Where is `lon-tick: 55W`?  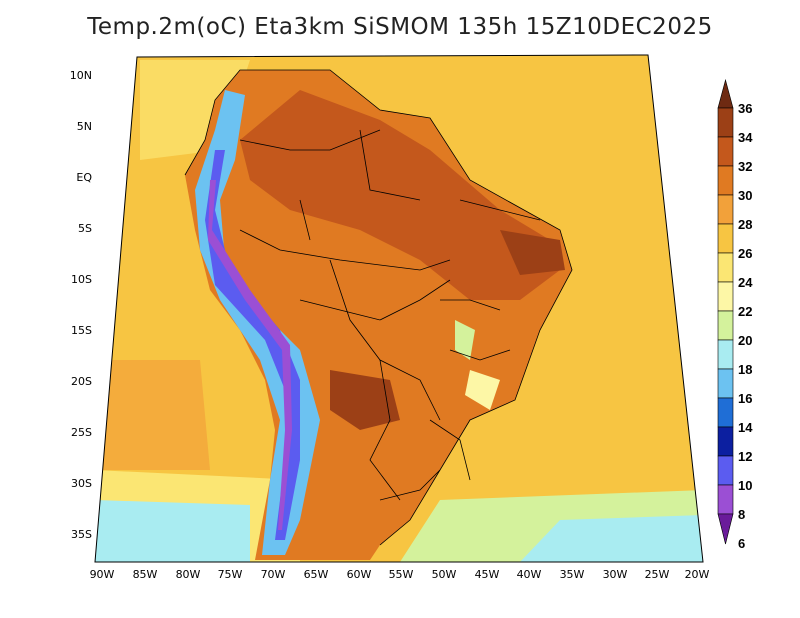 lon-tick: 55W is located at coordinates (401, 574).